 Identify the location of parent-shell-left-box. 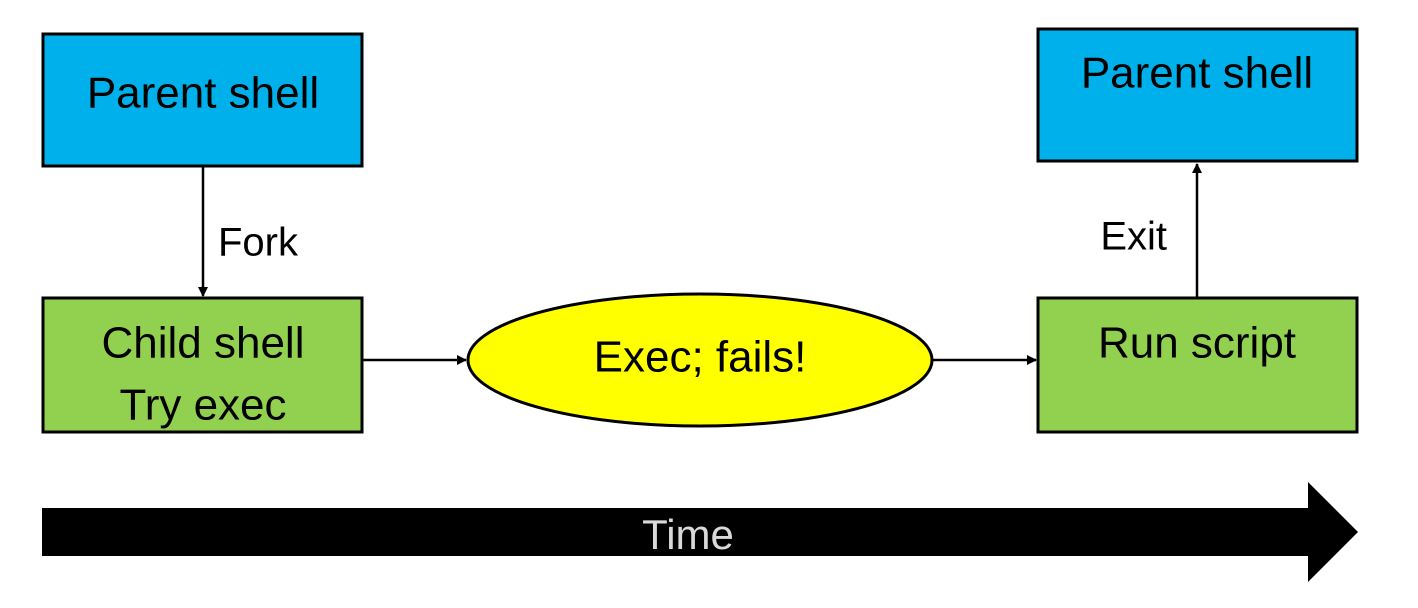
(202, 100).